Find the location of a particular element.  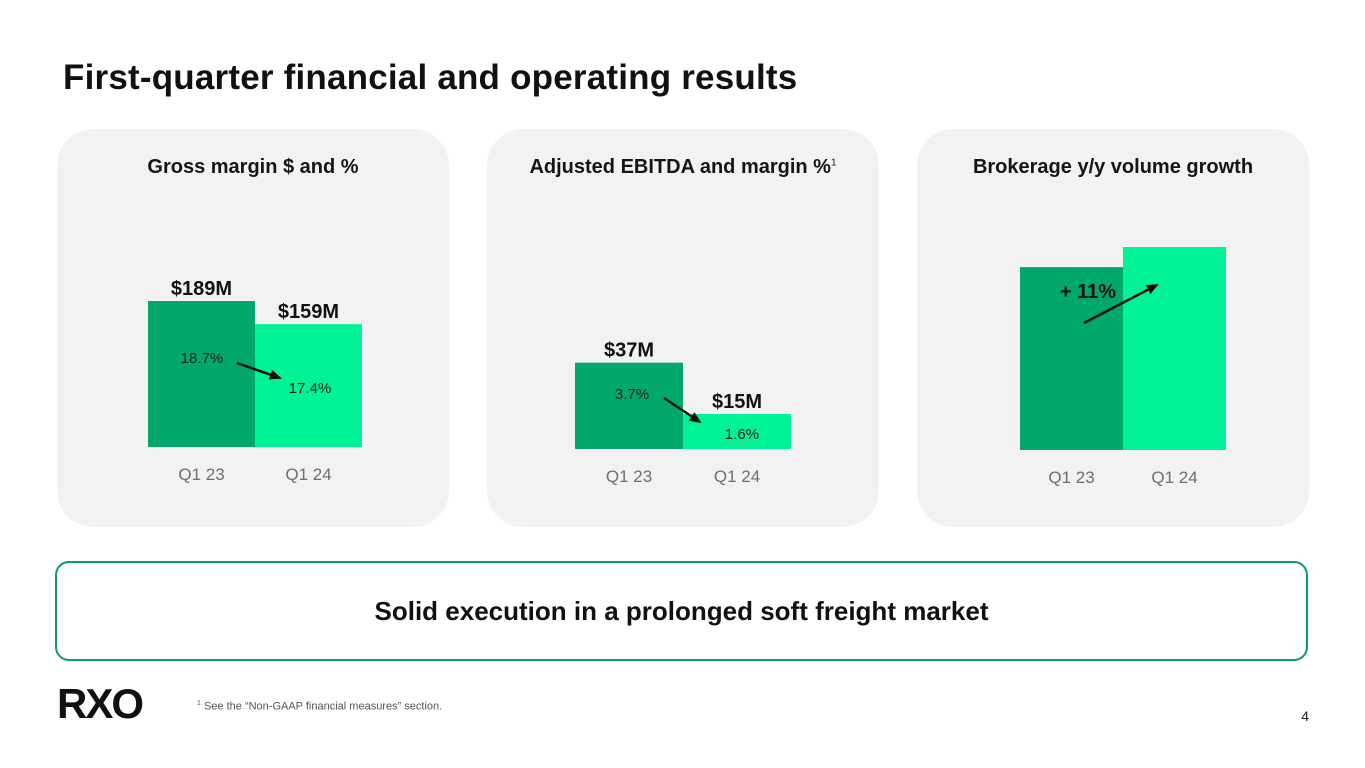

margin-percent-label: 17.4% is located at coordinates (310, 388).